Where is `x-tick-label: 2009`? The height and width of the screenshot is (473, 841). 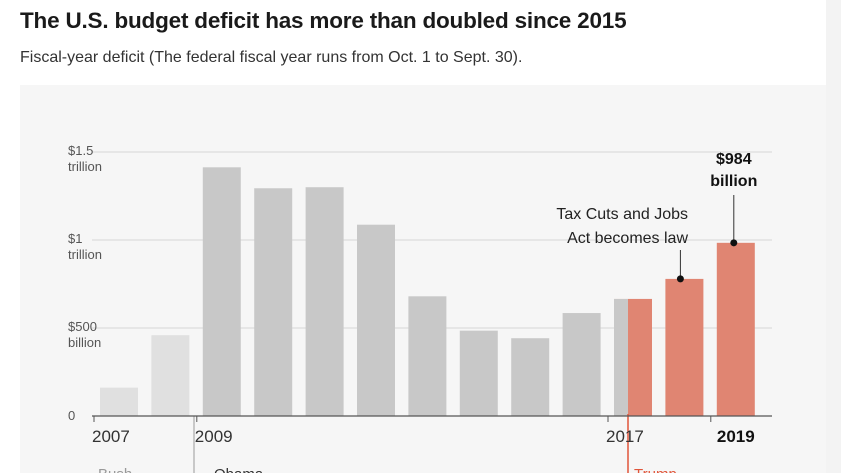 x-tick-label: 2009 is located at coordinates (214, 436).